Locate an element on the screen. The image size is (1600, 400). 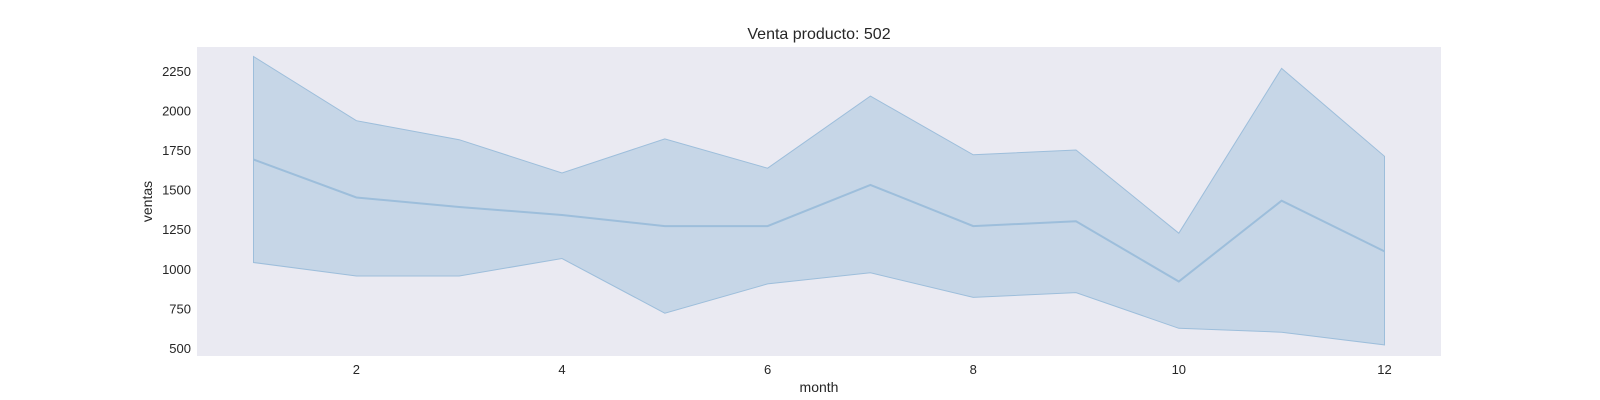
x-tick-label: 8 is located at coordinates (973, 369).